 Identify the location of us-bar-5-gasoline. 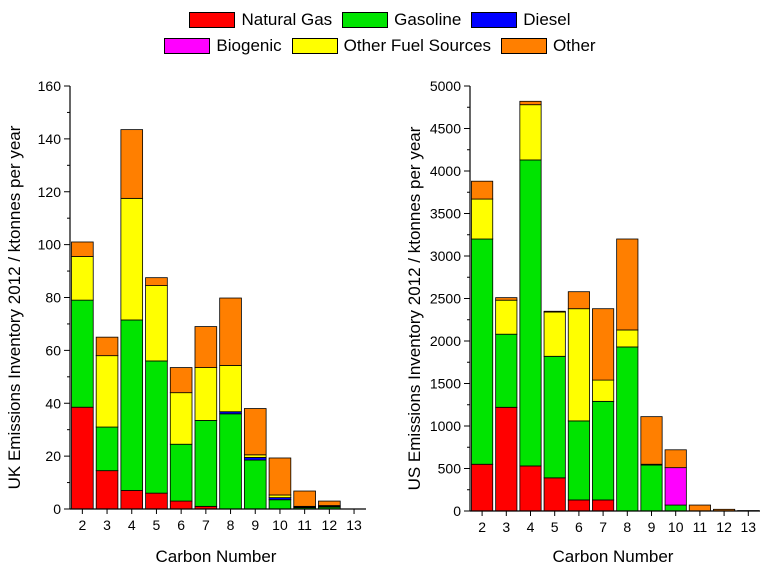
(554, 417).